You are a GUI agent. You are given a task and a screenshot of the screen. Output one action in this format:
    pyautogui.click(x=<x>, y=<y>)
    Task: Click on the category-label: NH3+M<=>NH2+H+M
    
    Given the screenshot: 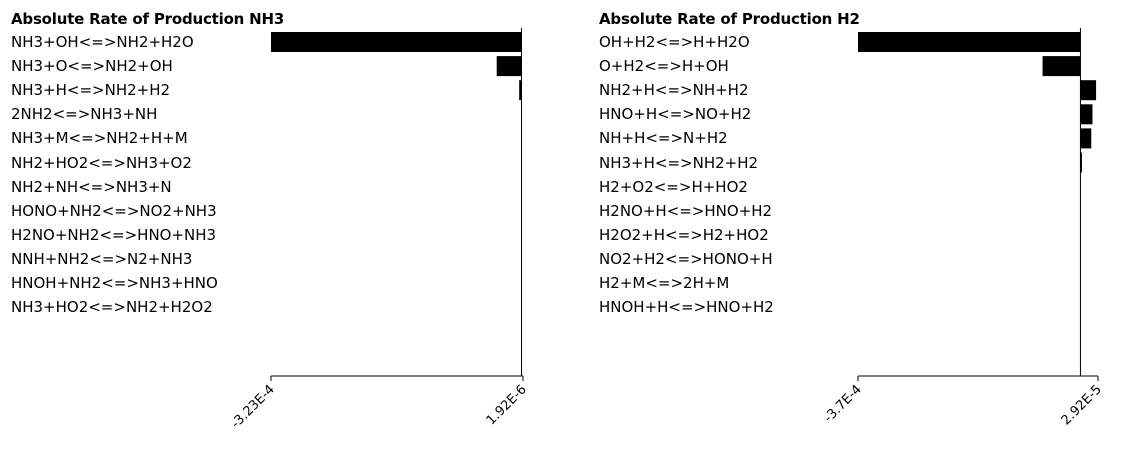 What is the action you would take?
    pyautogui.click(x=99, y=138)
    